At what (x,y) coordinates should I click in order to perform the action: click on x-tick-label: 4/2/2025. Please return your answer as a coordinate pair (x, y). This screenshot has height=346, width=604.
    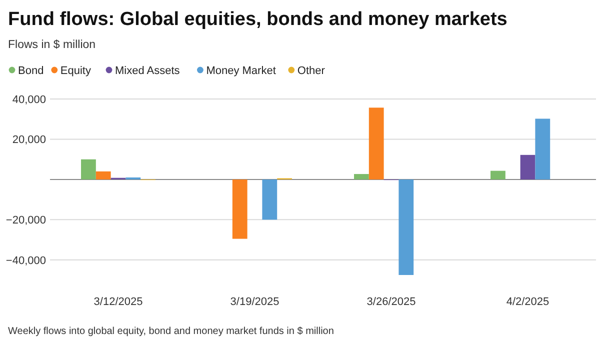
    Looking at the image, I should click on (528, 302).